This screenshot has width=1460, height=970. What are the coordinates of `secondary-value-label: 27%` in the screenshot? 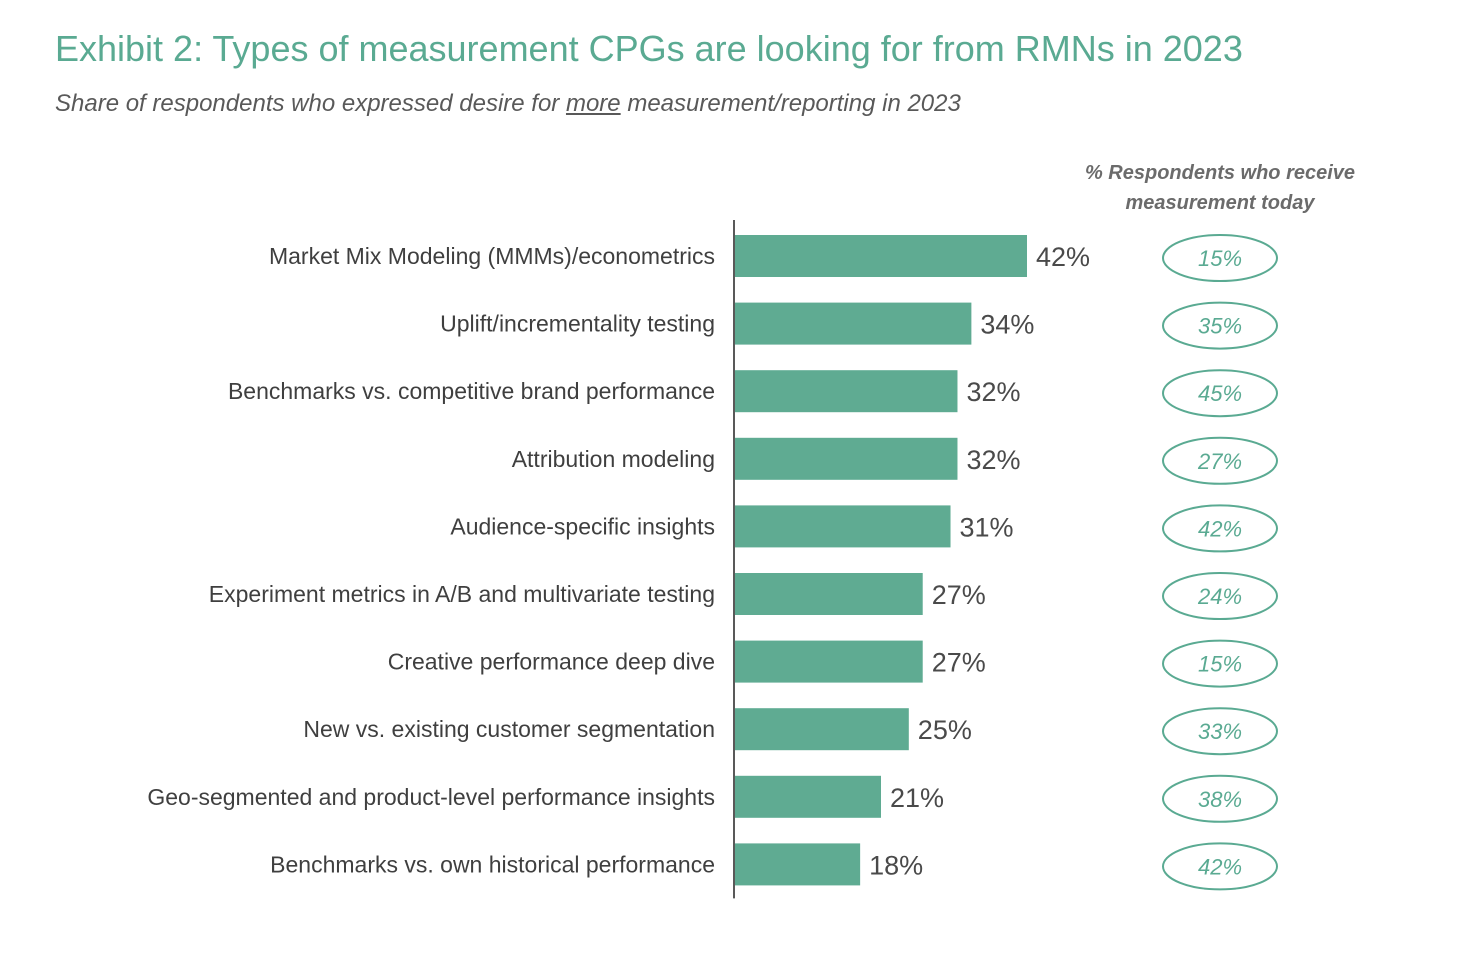 It's located at (1219, 461).